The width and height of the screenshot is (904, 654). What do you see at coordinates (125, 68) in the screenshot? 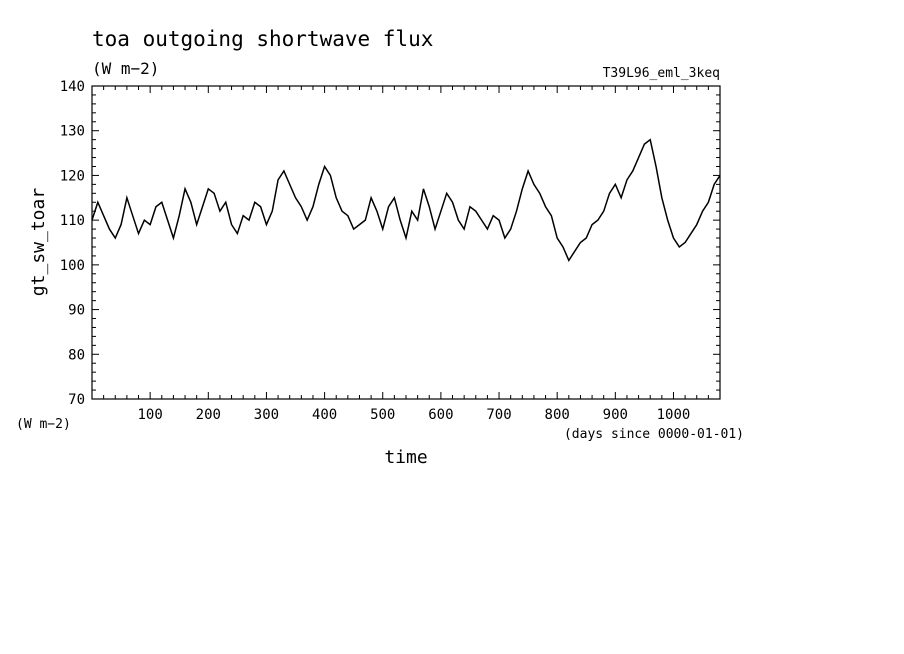
I see `chart-units: (W m−2)` at bounding box center [125, 68].